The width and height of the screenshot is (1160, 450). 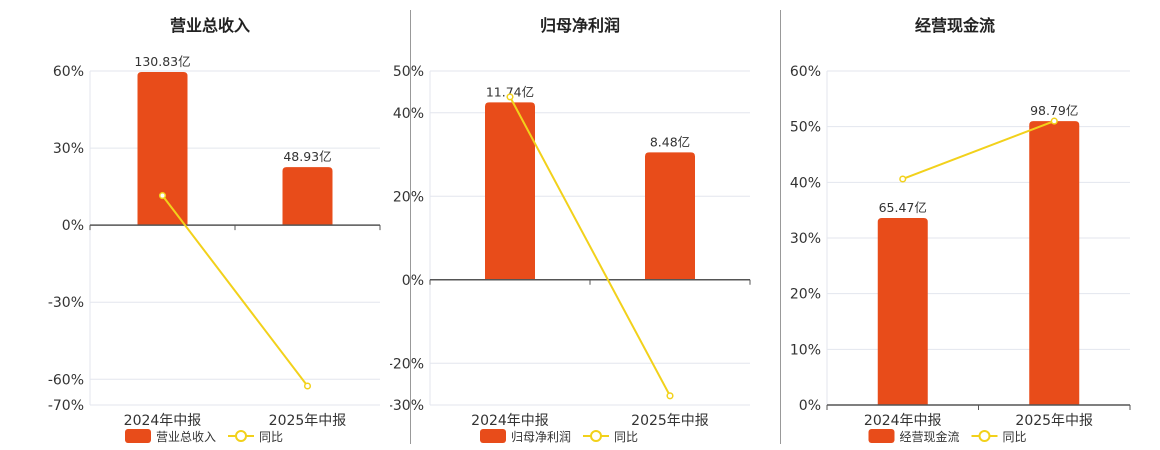 I want to click on y-tick-label: -60%, so click(x=66, y=380).